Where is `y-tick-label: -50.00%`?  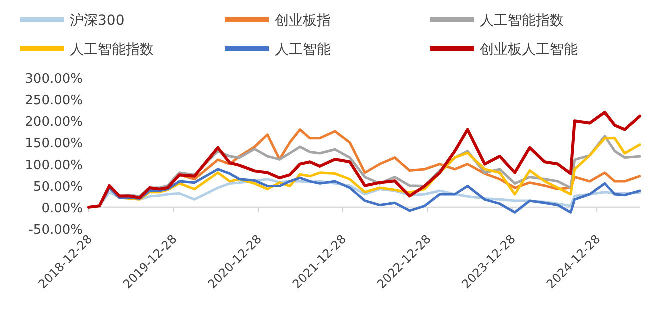 y-tick-label: -50.00% is located at coordinates (55, 230).